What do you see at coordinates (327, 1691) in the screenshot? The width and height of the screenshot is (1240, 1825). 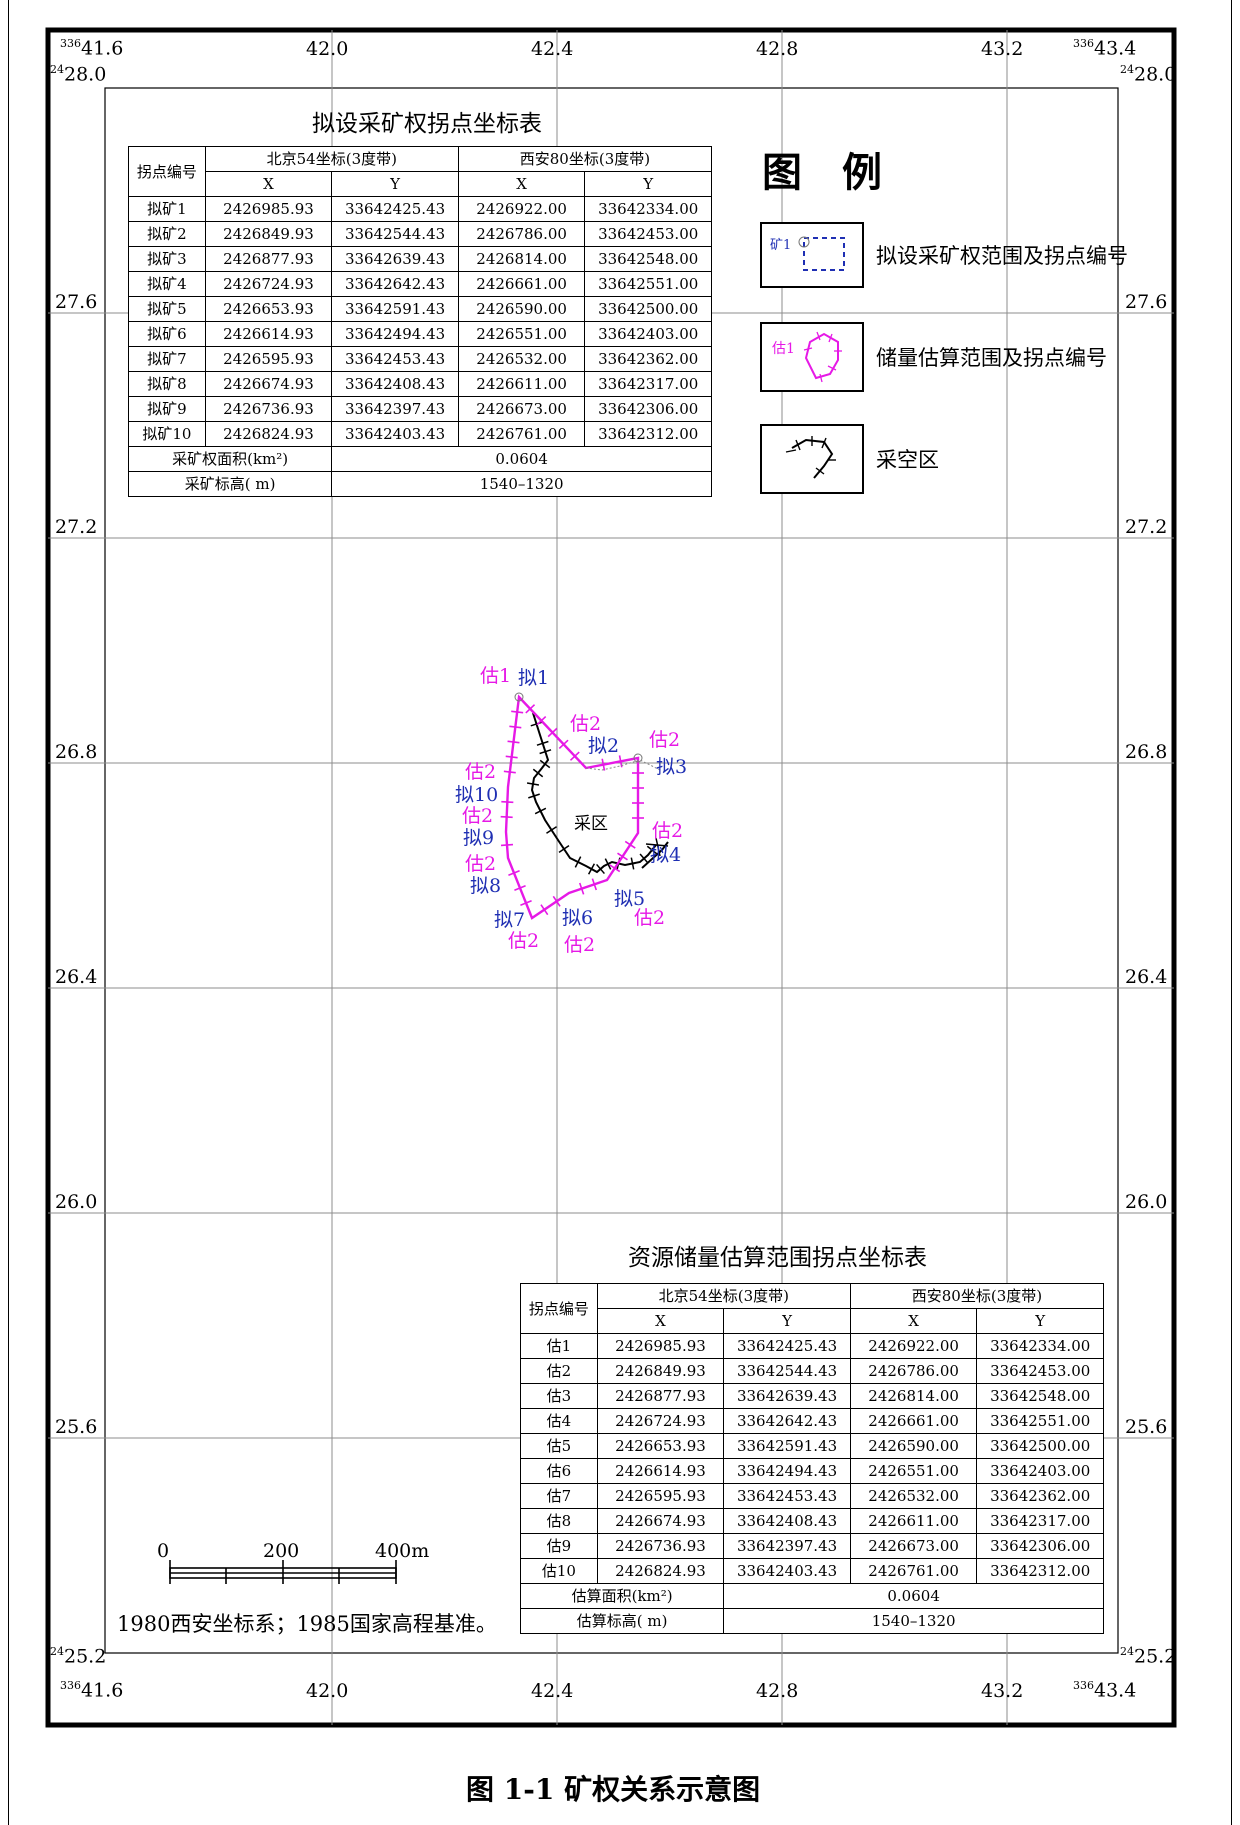 I see `x-tick-bottom-1: 42.0` at bounding box center [327, 1691].